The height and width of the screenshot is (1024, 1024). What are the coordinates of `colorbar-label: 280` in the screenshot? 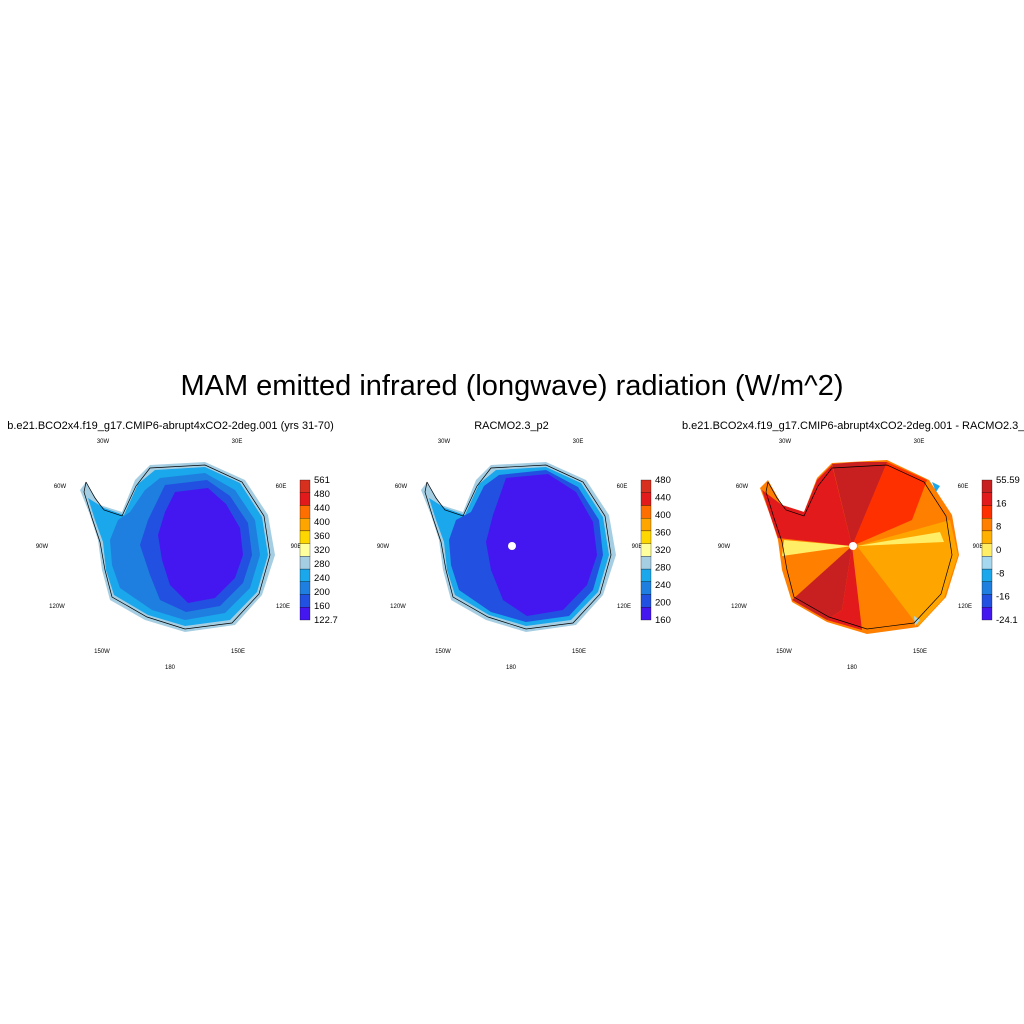 It's located at (663, 568).